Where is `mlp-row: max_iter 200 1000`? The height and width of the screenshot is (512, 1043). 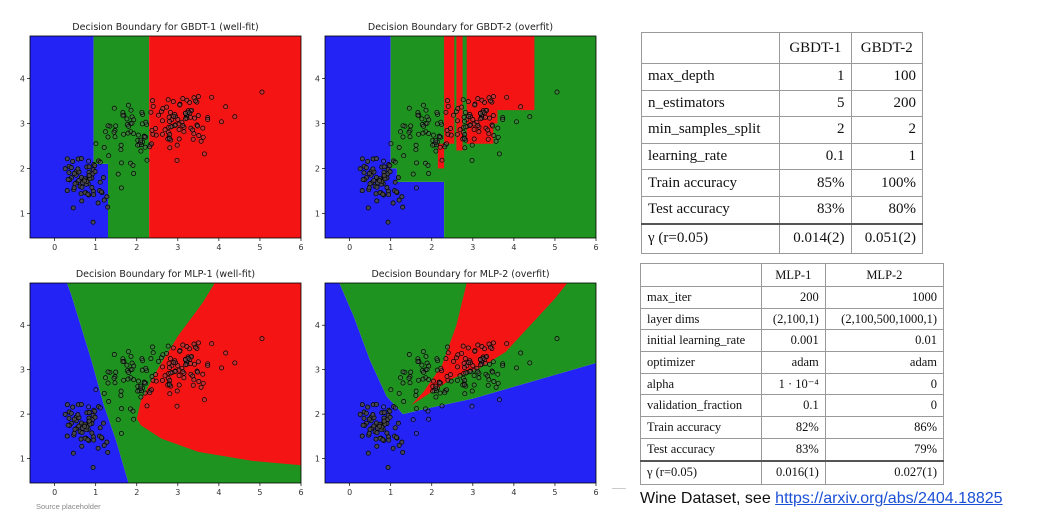 mlp-row: max_iter 200 1000 is located at coordinates (792, 297).